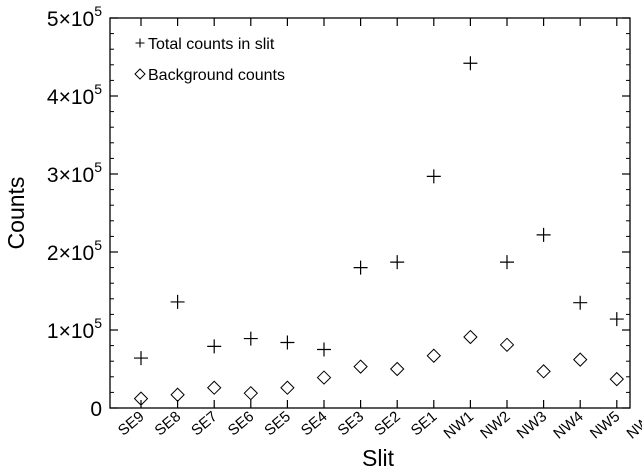 The height and width of the screenshot is (471, 642). Describe the element at coordinates (211, 44) in the screenshot. I see `legend-label: Total counts in slit` at that location.